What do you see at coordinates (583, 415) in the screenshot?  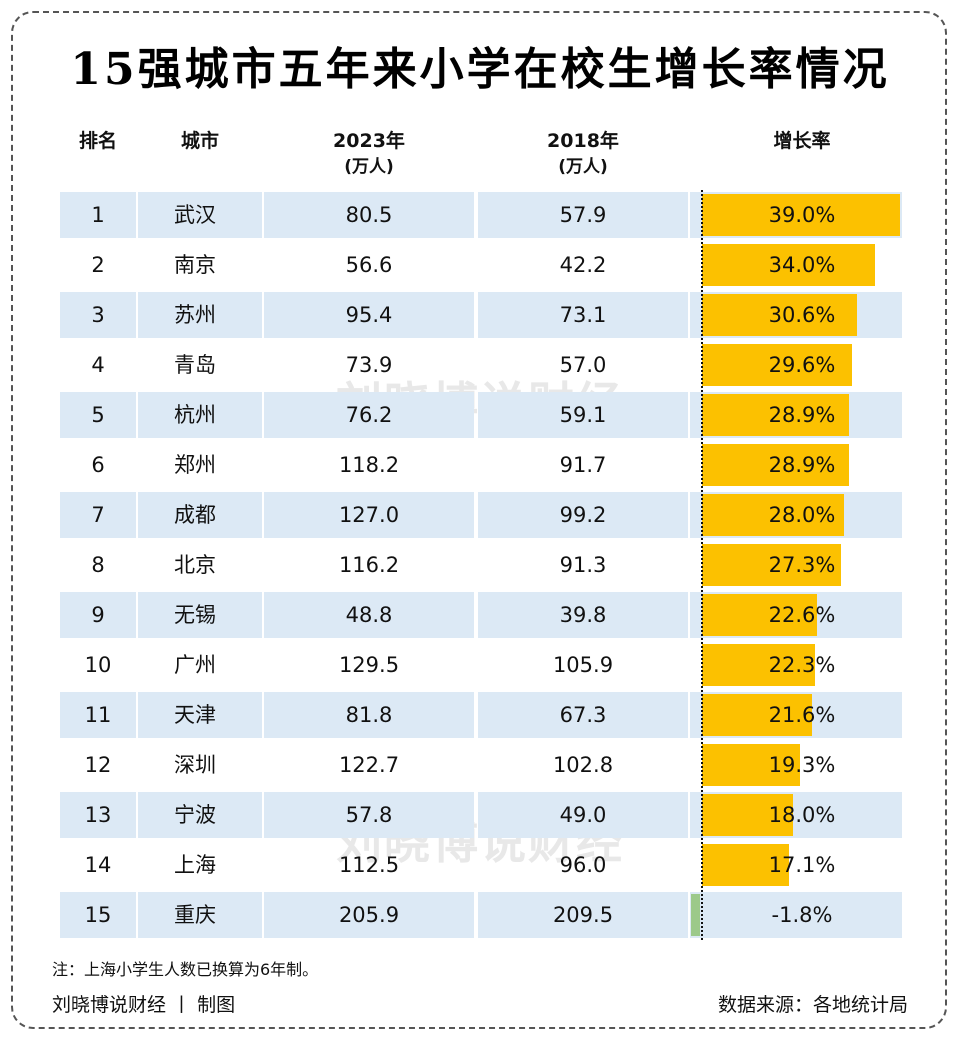 I see `cell-2018: 59.1` at bounding box center [583, 415].